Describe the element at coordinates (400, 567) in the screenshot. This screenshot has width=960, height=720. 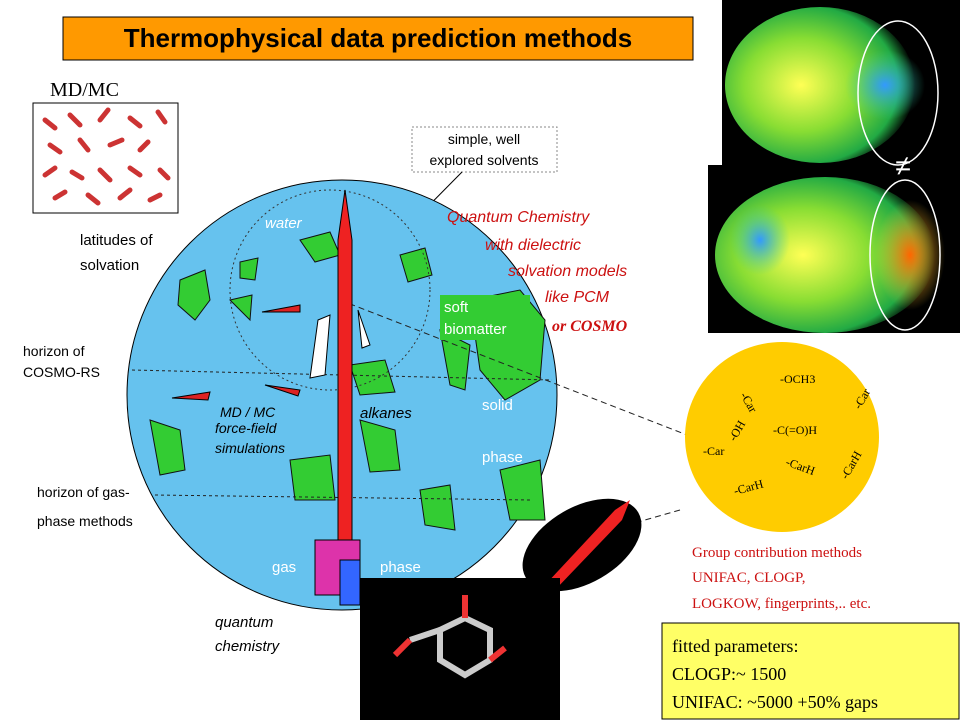
I see `gas-label: phase` at that location.